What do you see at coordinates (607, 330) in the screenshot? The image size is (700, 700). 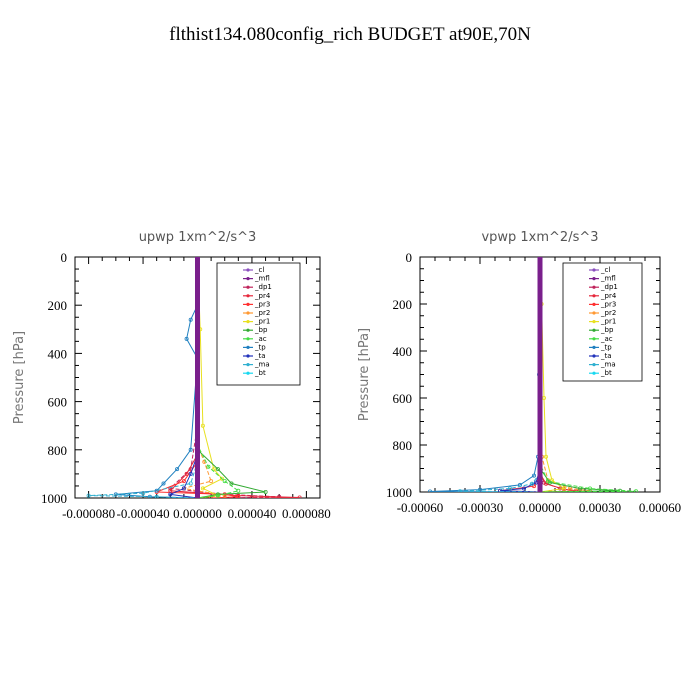 I see `legend-label: _bp` at bounding box center [607, 330].